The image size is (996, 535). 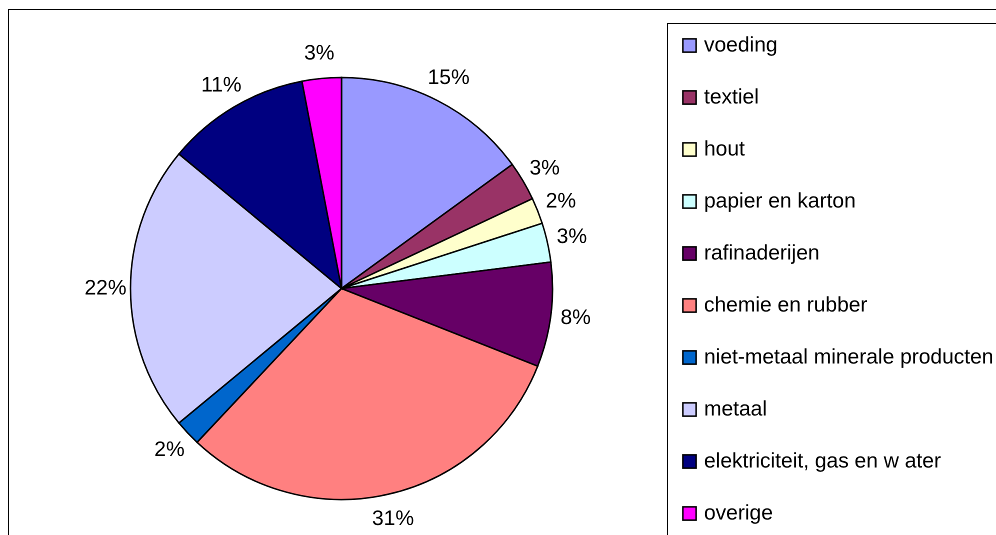 What do you see at coordinates (762, 253) in the screenshot?
I see `legend-label: rafinaderijen` at bounding box center [762, 253].